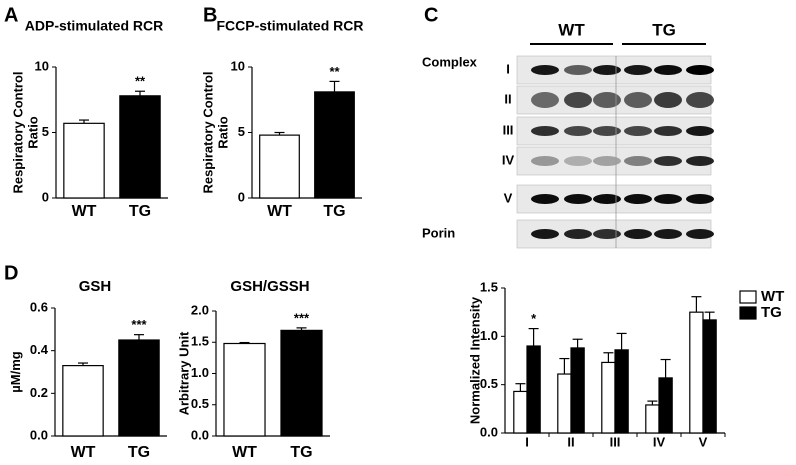 The height and width of the screenshot is (465, 796). Describe the element at coordinates (615, 441) in the screenshot. I see `x-tick-label: III` at that location.